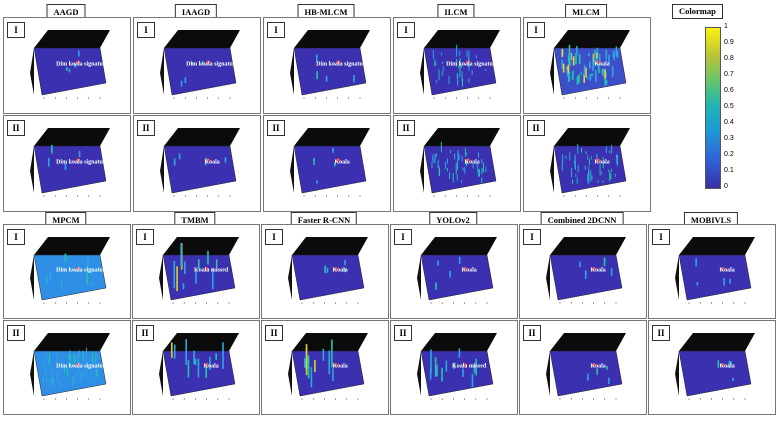 This screenshot has width=779, height=421. What do you see at coordinates (729, 58) in the screenshot?
I see `colormap-tick: 0.8` at bounding box center [729, 58].